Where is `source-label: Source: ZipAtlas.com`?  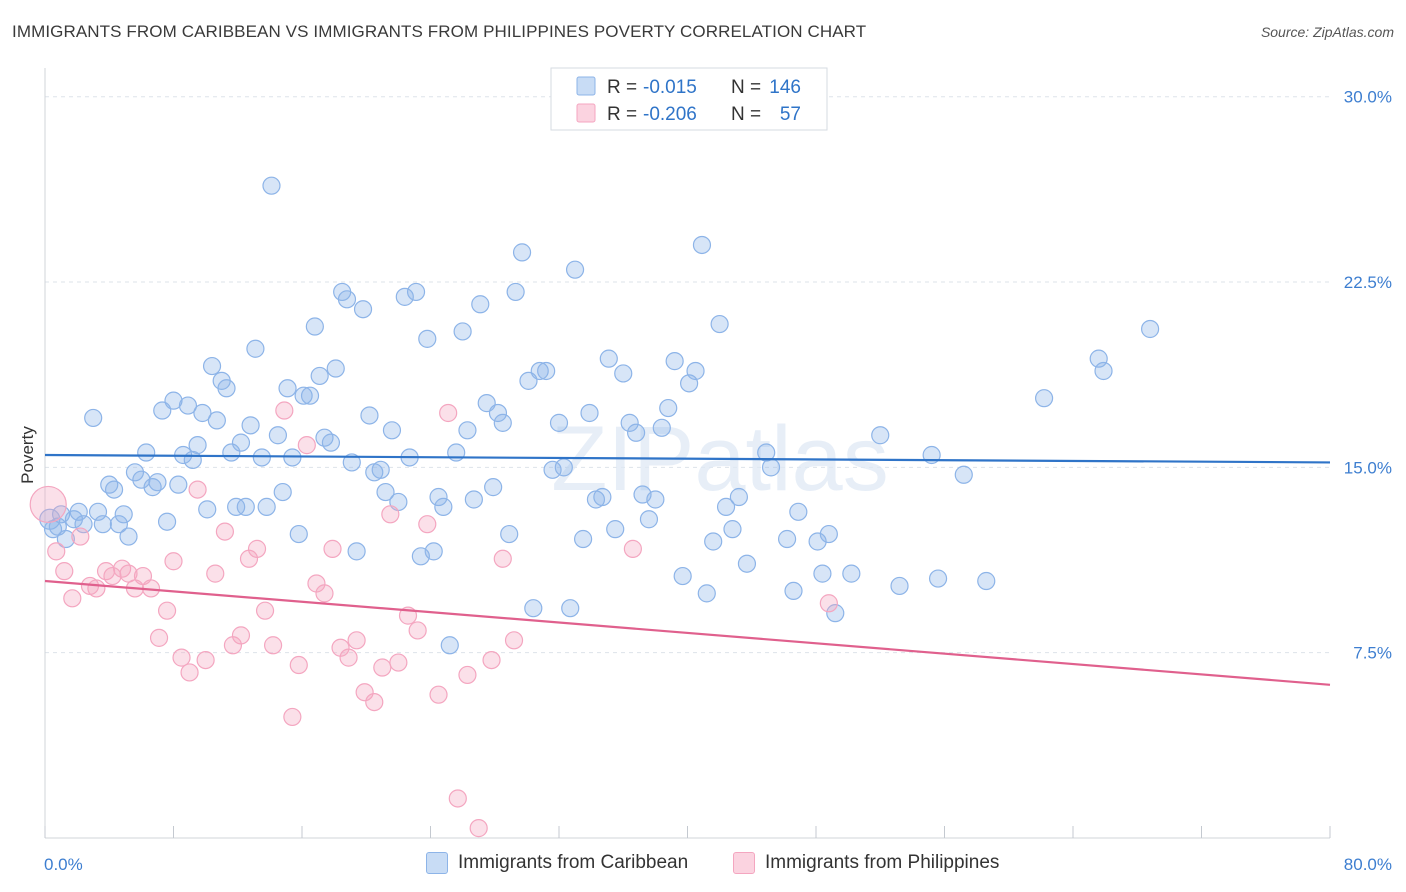 source-label: Source: ZipAtlas.com is located at coordinates (1327, 32).